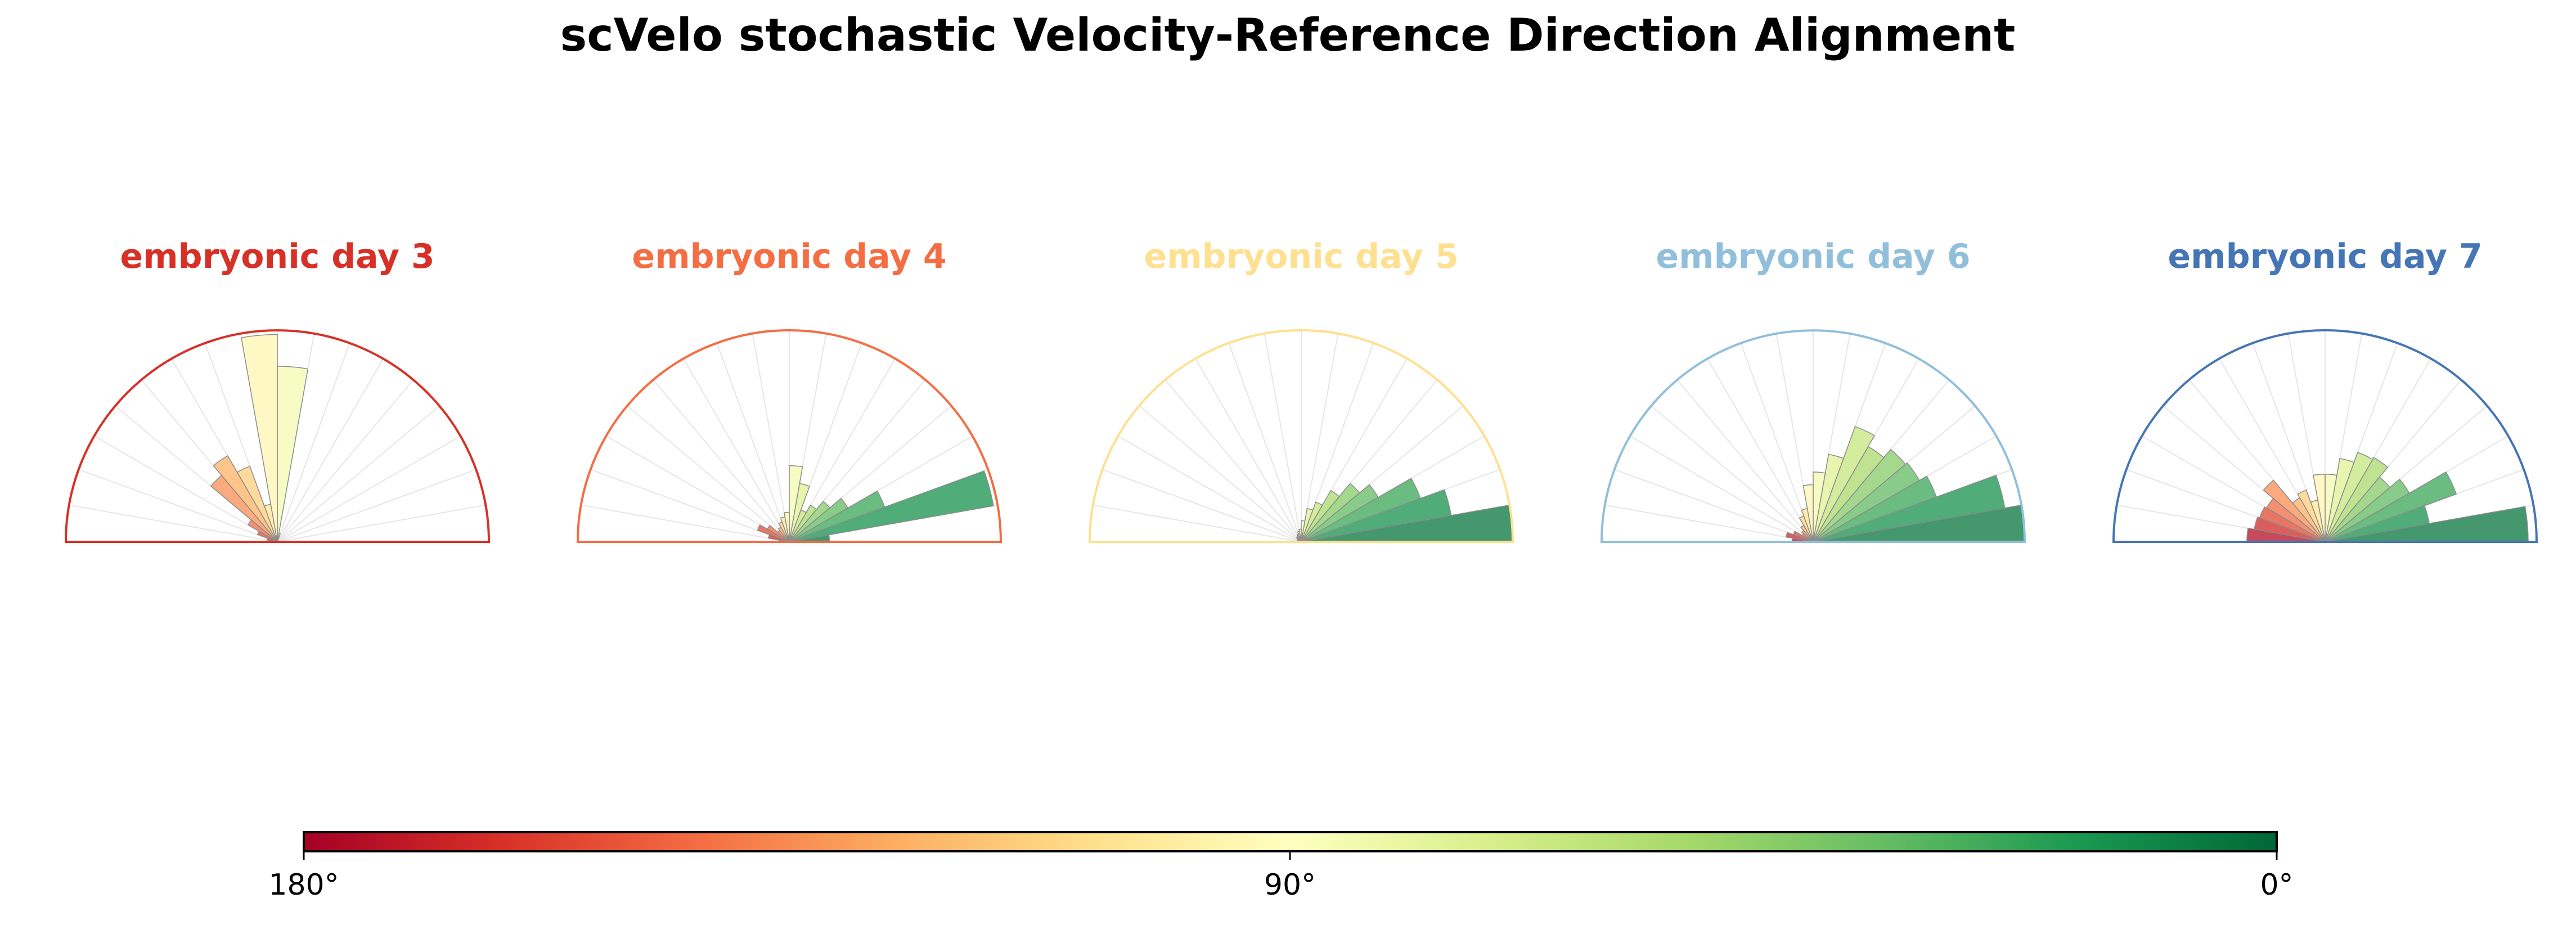 This screenshot has height=925, width=2576. Describe the element at coordinates (1290, 885) in the screenshot. I see `colorbar-label-90: 90°` at that location.